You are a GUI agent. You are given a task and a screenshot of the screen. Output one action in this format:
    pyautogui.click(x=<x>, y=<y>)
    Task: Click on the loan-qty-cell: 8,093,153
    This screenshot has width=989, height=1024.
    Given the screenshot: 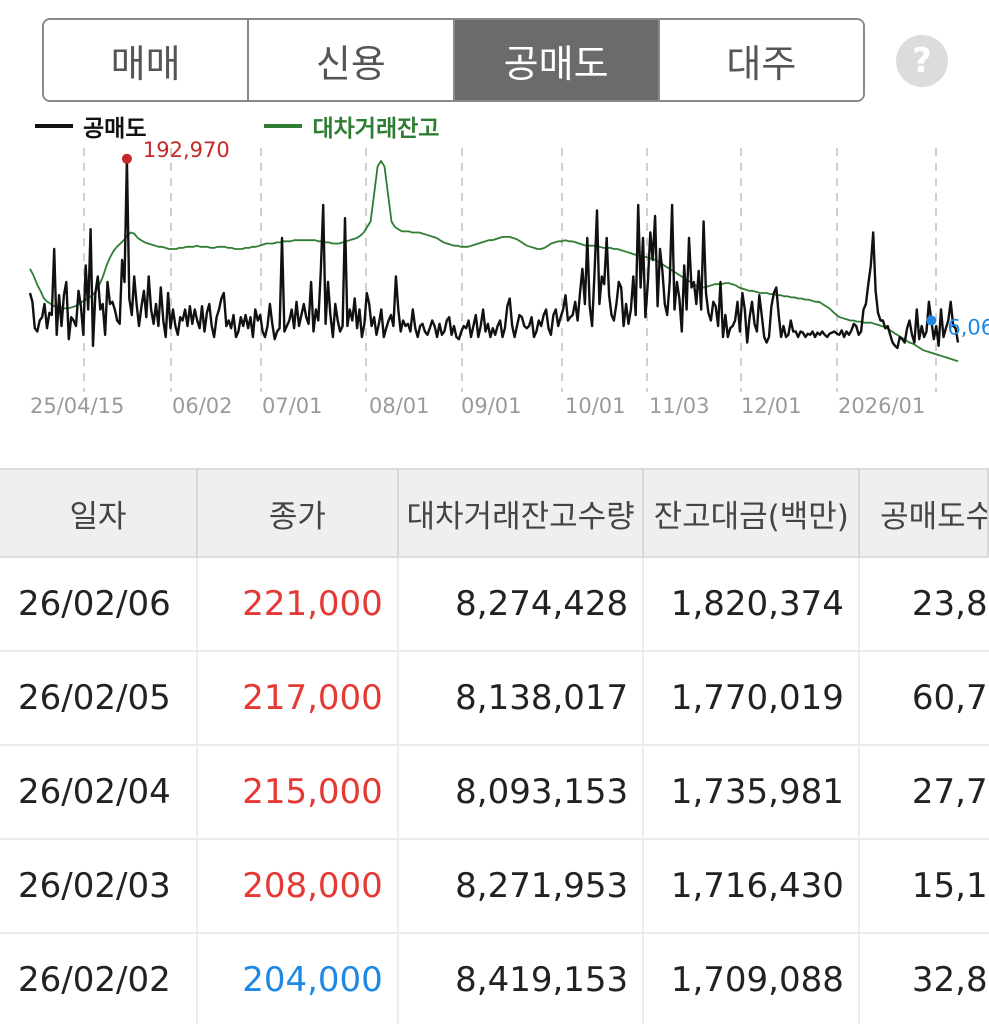 What is the action you would take?
    pyautogui.click(x=522, y=792)
    